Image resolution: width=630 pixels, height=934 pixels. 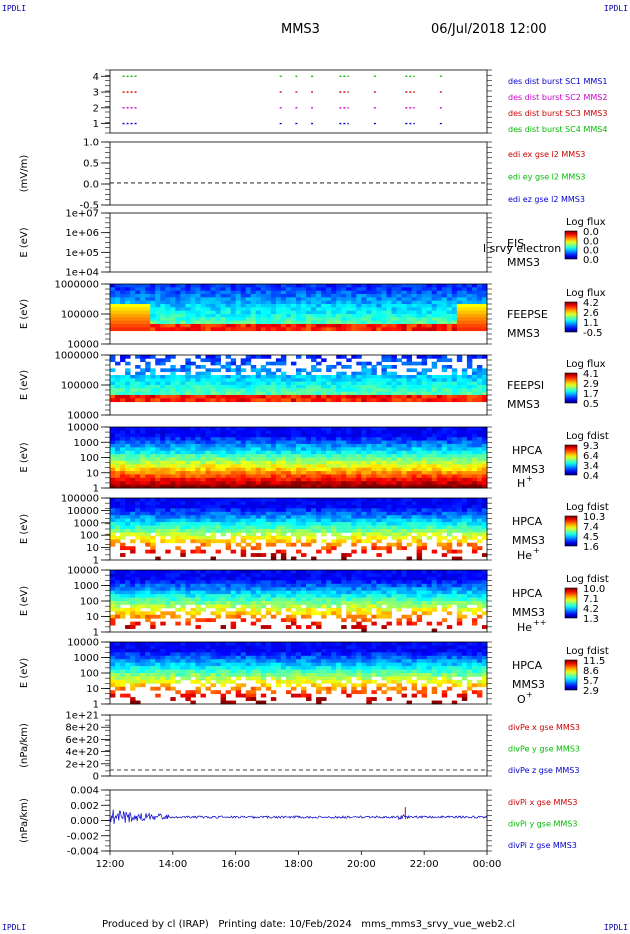 What do you see at coordinates (24, 242) in the screenshot?
I see `y-axis-label: E (eV)` at bounding box center [24, 242].